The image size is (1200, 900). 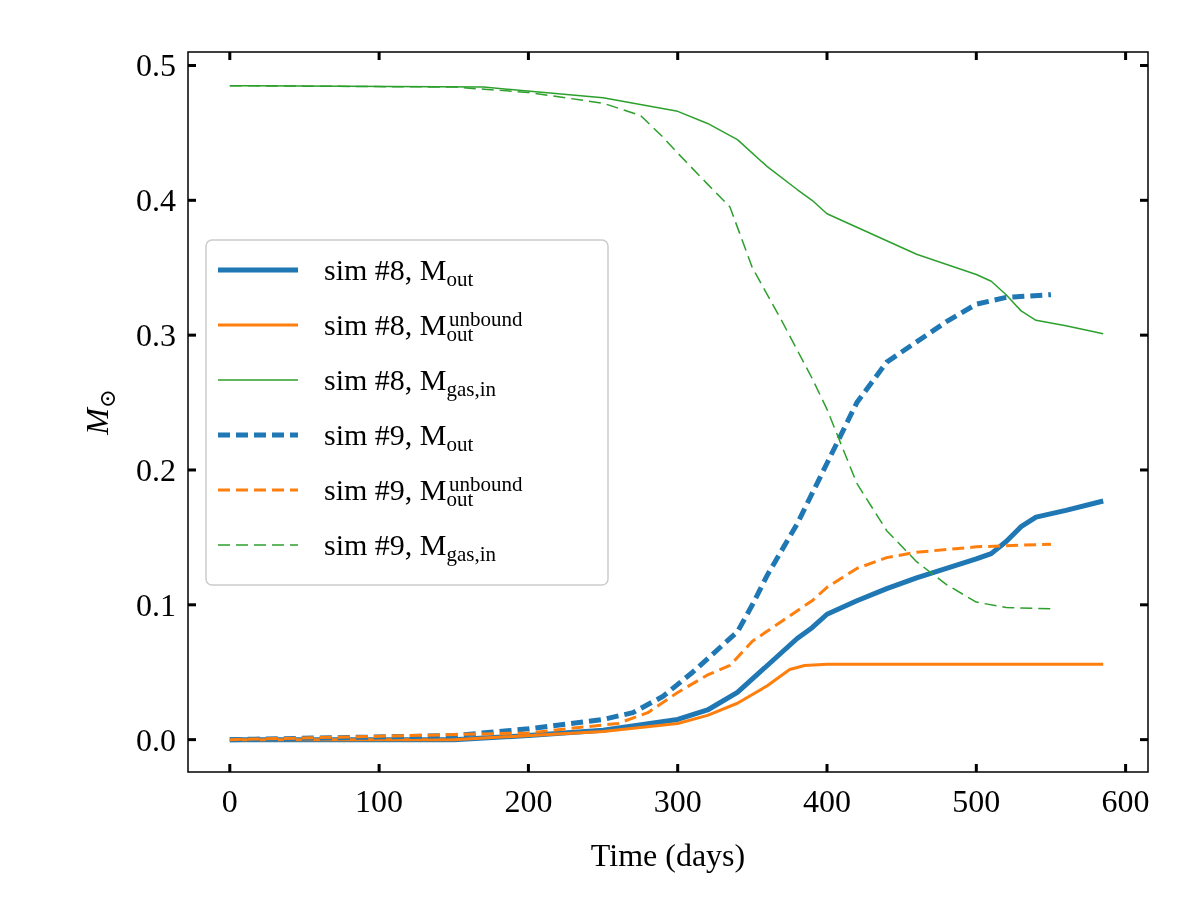 What do you see at coordinates (410, 382) in the screenshot?
I see `legend-label: sim #8, M$_{gas,in}$` at bounding box center [410, 382].